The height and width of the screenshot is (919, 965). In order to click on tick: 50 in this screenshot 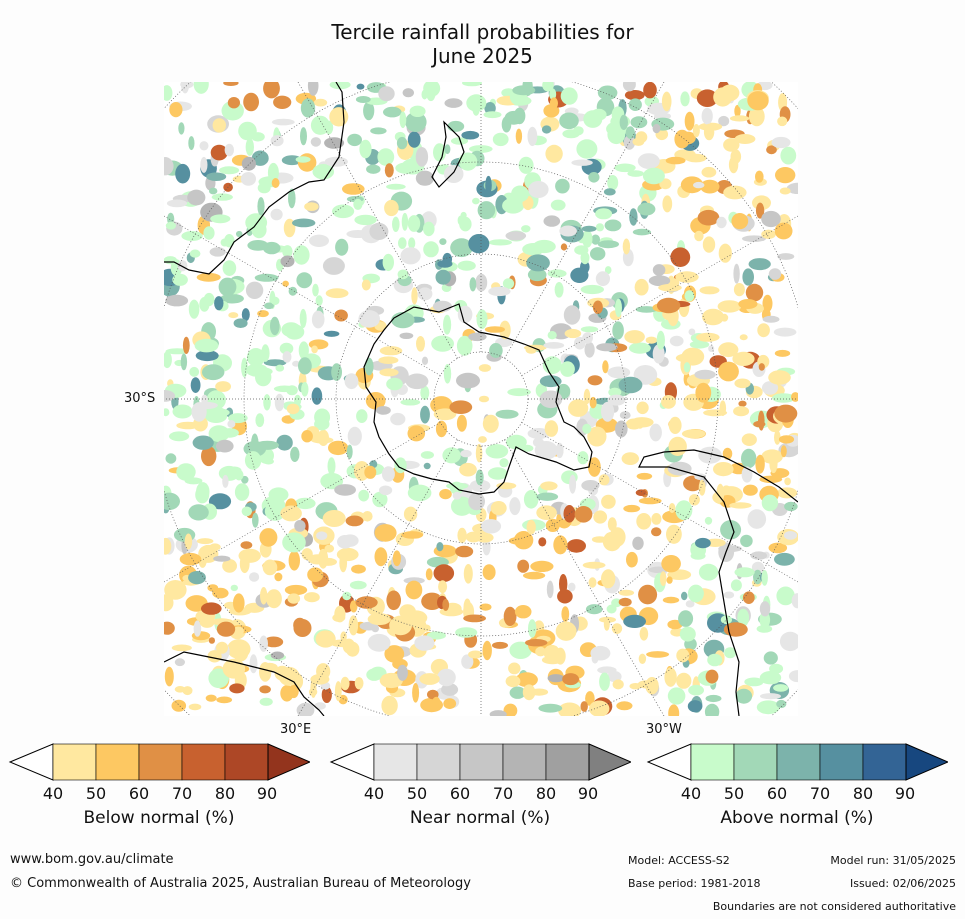, I will do `click(417, 793)`.